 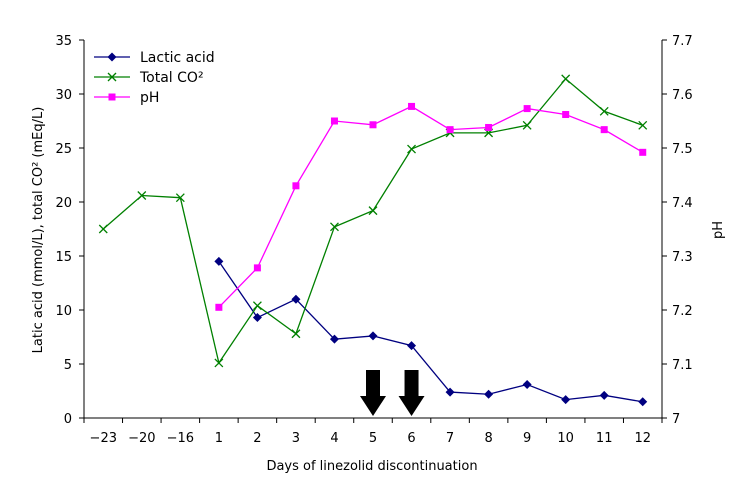 I want to click on legend-item-total-co: Total CO², so click(x=149, y=78).